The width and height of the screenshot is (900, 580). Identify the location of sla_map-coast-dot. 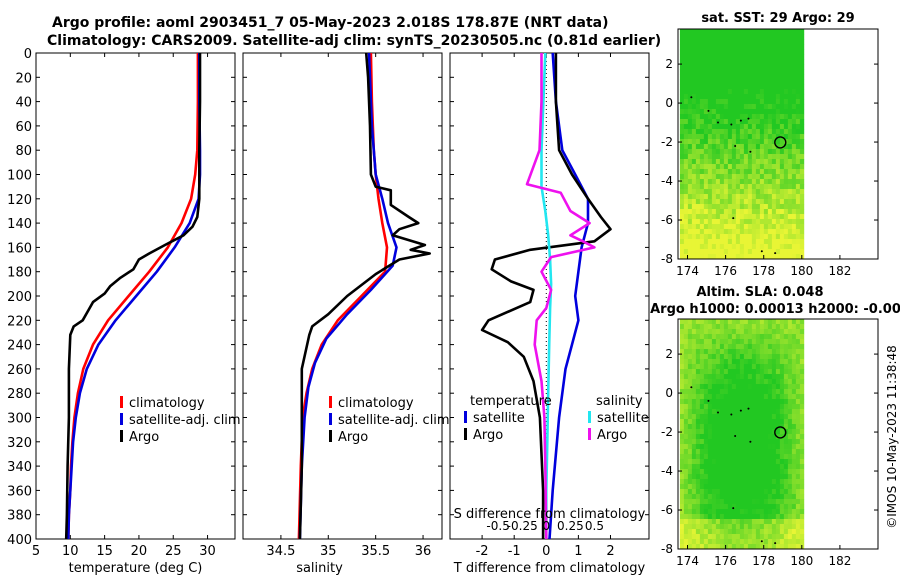
(750, 441).